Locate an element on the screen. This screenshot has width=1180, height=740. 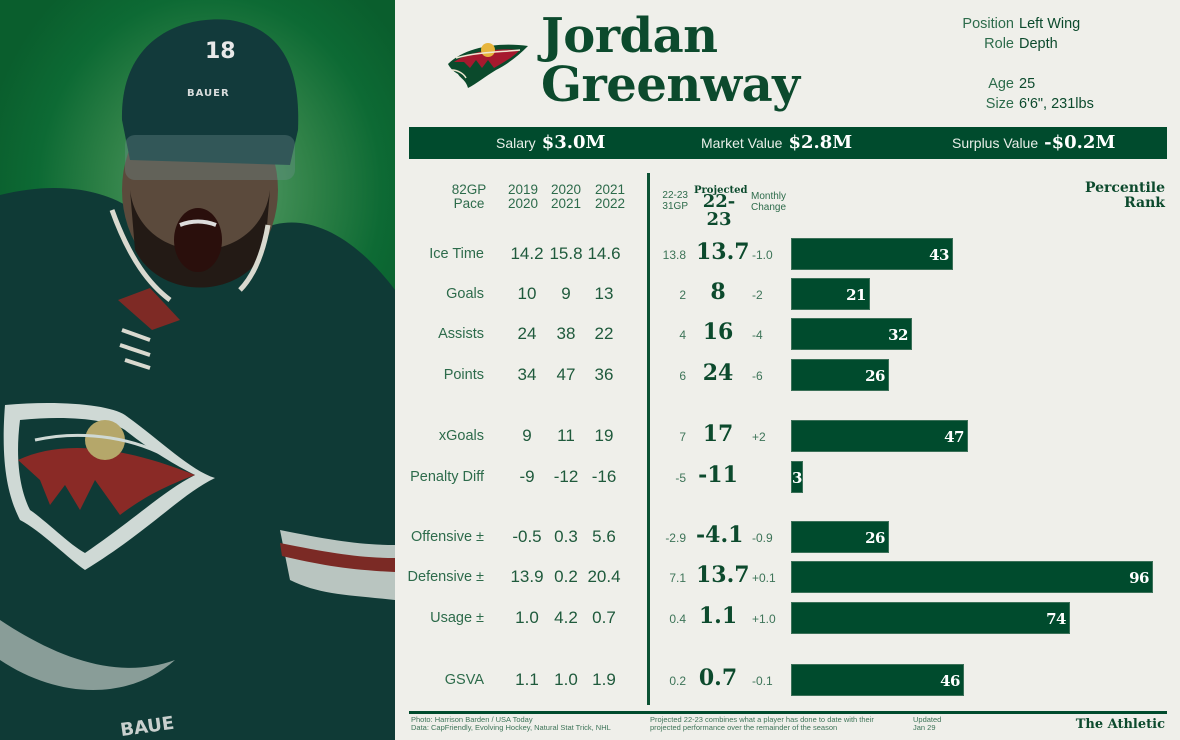
bio-age-label: Age is located at coordinates (1001, 84).